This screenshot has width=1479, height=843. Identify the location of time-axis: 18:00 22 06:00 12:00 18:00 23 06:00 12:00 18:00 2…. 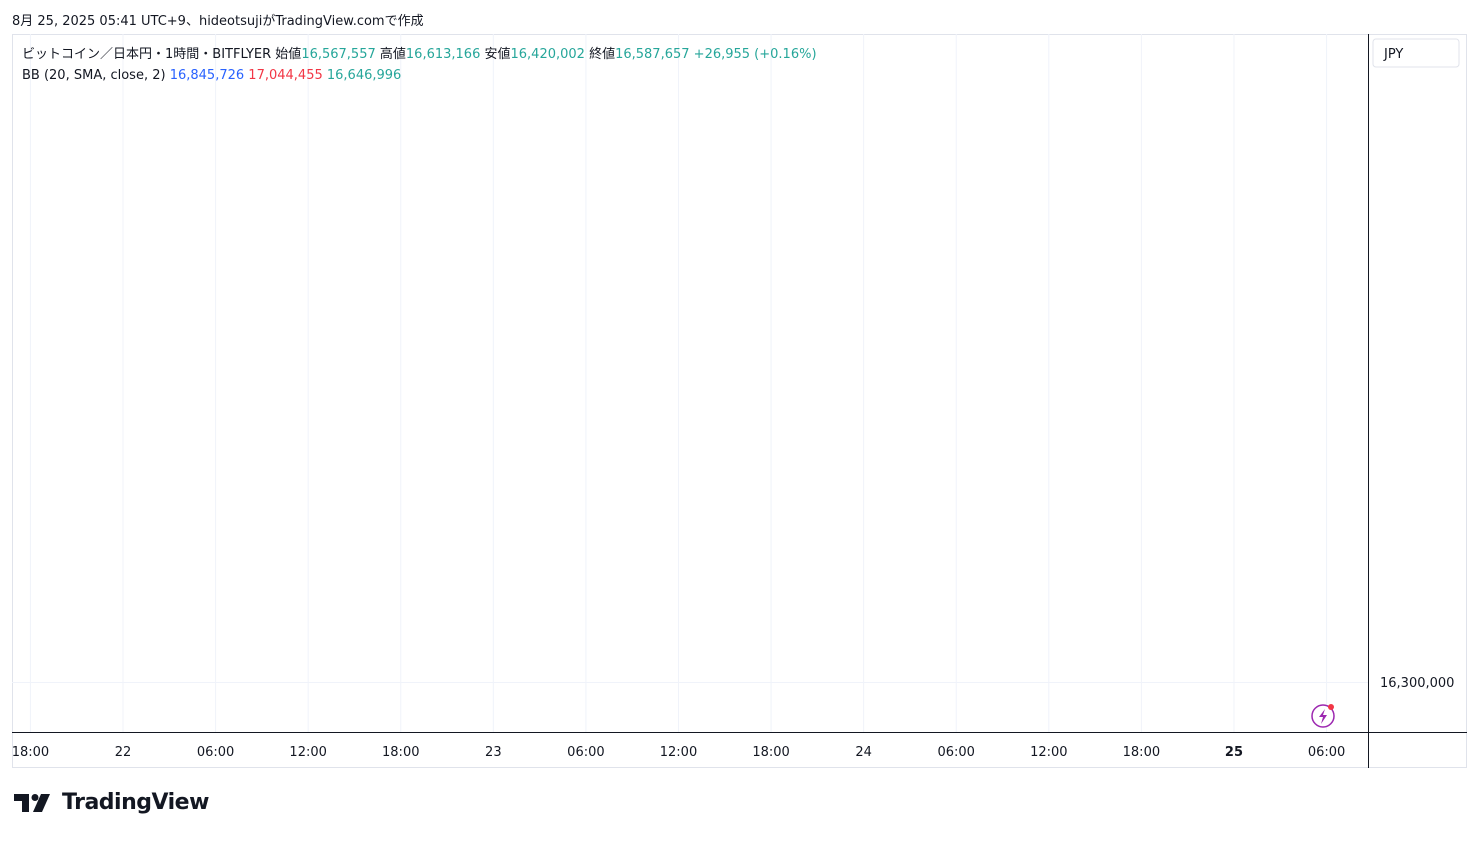
(678, 752).